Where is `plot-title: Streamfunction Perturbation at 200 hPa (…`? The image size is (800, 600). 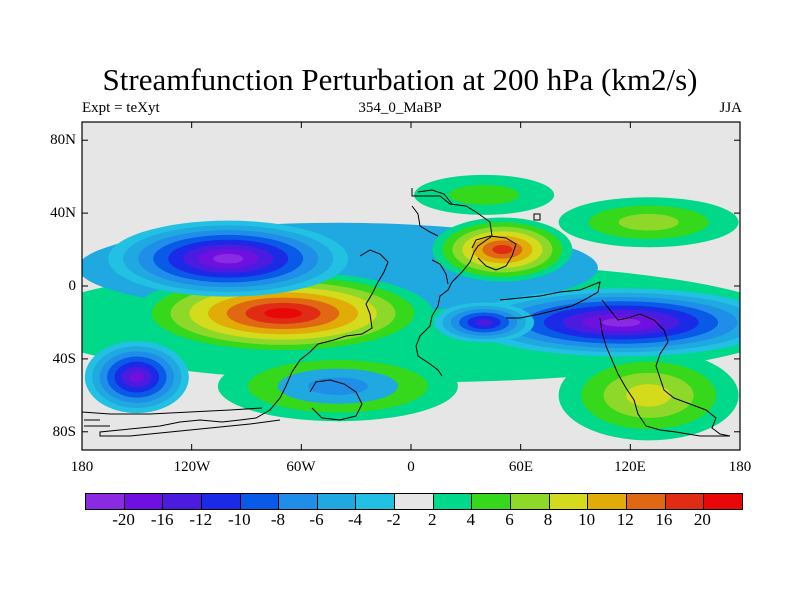 plot-title: Streamfunction Perturbation at 200 hPa (… is located at coordinates (400, 79).